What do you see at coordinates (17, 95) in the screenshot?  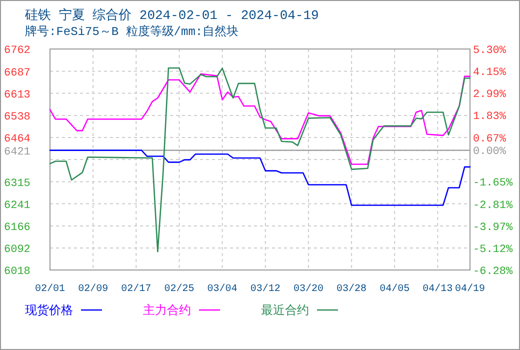 I see `y-tick-label: 6613` at bounding box center [17, 95].